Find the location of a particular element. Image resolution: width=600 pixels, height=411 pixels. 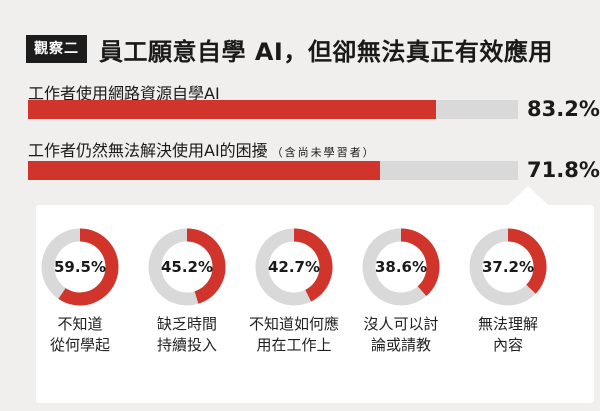

bar-label-unsolved: 工作者仍然無法解決使用AI的困擾 （含尚未學習者） is located at coordinates (202, 149).